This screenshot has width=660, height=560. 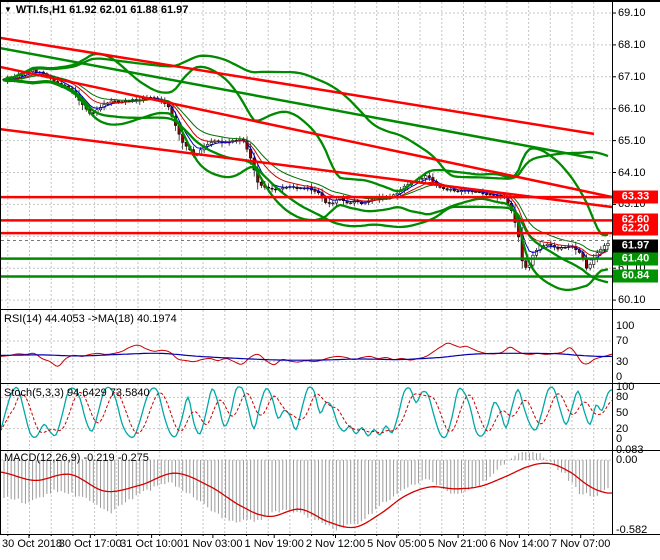 What do you see at coordinates (90, 544) in the screenshot?
I see `time-tick: 30 Oct 17:00` at bounding box center [90, 544].